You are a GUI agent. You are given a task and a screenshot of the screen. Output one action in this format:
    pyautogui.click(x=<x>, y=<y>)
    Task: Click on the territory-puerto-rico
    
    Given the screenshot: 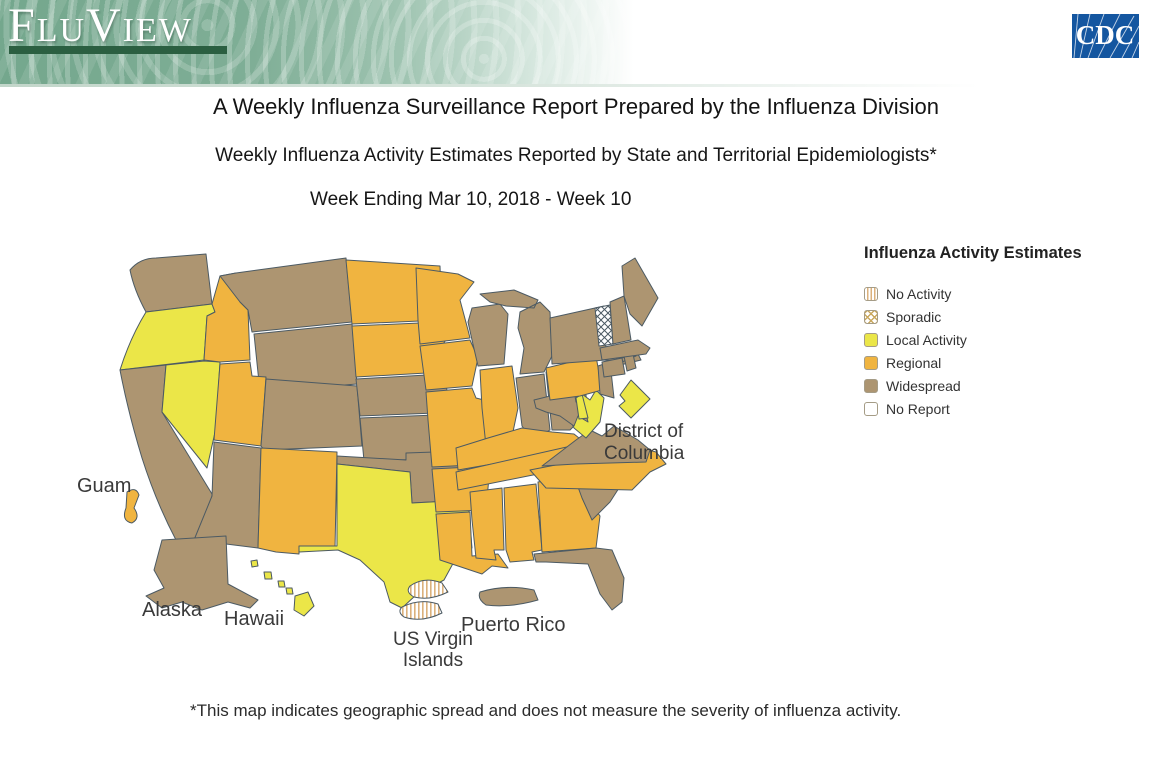 What is the action you would take?
    pyautogui.click(x=508, y=596)
    